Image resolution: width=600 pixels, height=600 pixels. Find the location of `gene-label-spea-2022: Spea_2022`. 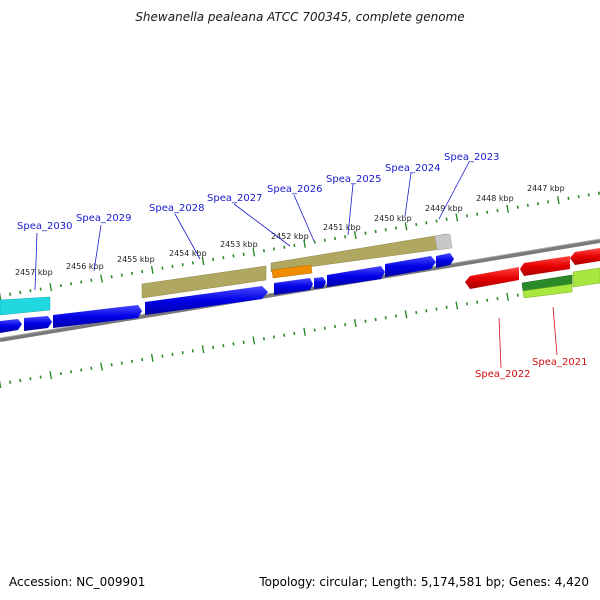

gene-label-spea-2022: Spea_2022 is located at coordinates (502, 374).